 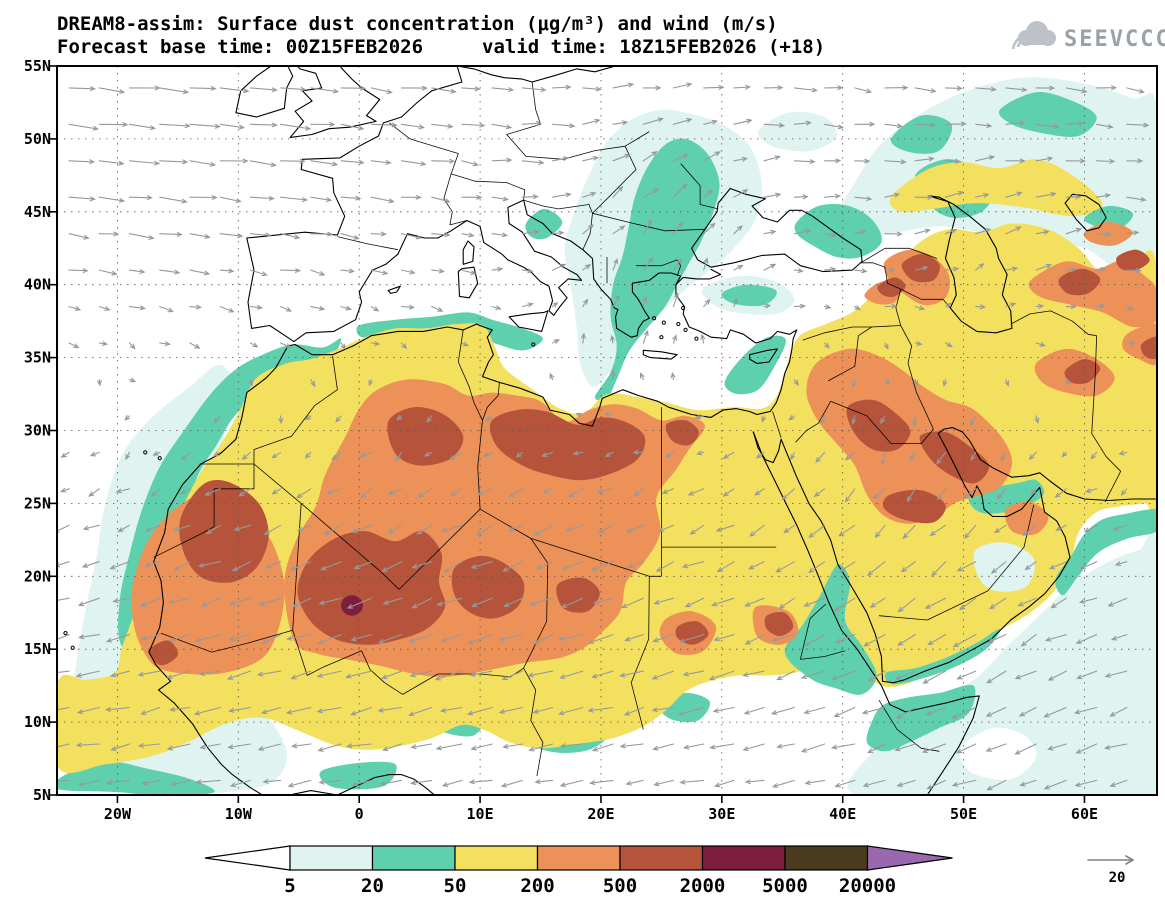 I want to click on wind-reference-value: 20, so click(x=1117, y=878).